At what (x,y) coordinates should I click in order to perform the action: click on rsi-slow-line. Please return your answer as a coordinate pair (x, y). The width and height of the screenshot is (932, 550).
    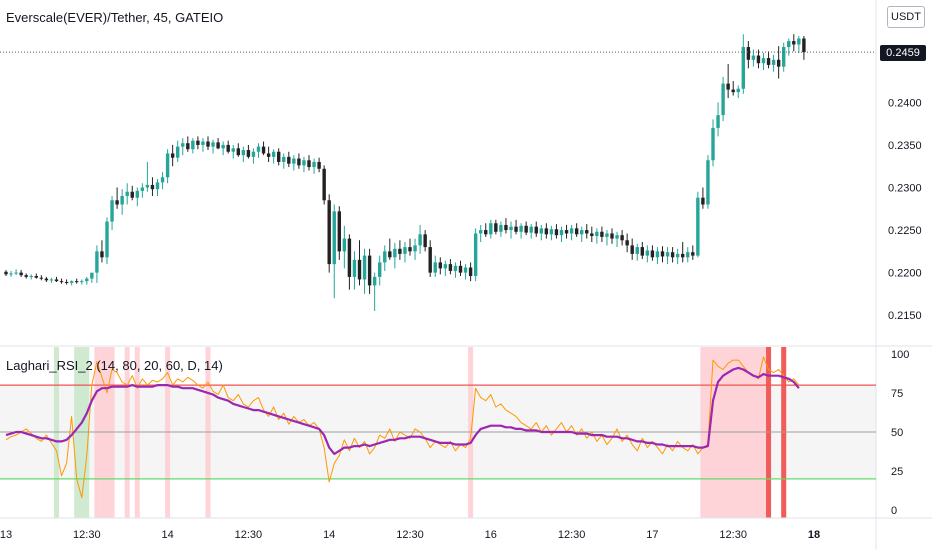
    Looking at the image, I should click on (402, 410).